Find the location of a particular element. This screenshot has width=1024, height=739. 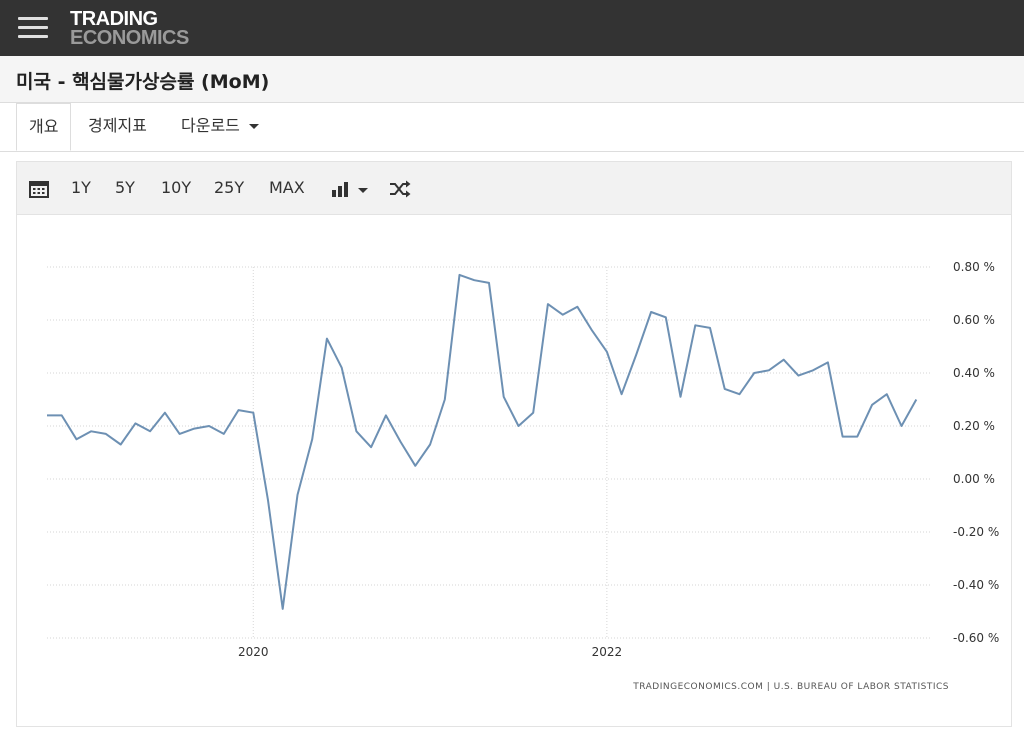

tab-download: 다운로드 is located at coordinates (220, 127).